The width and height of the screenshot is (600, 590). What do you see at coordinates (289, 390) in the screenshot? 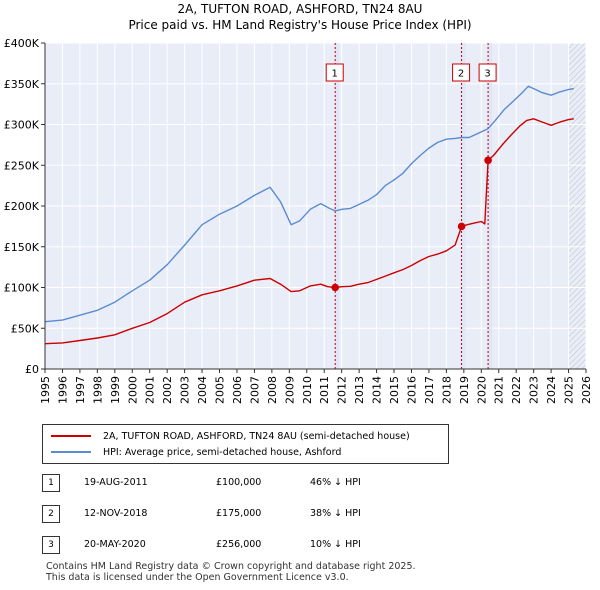
I see `x-tick-label: 2009` at bounding box center [289, 390].